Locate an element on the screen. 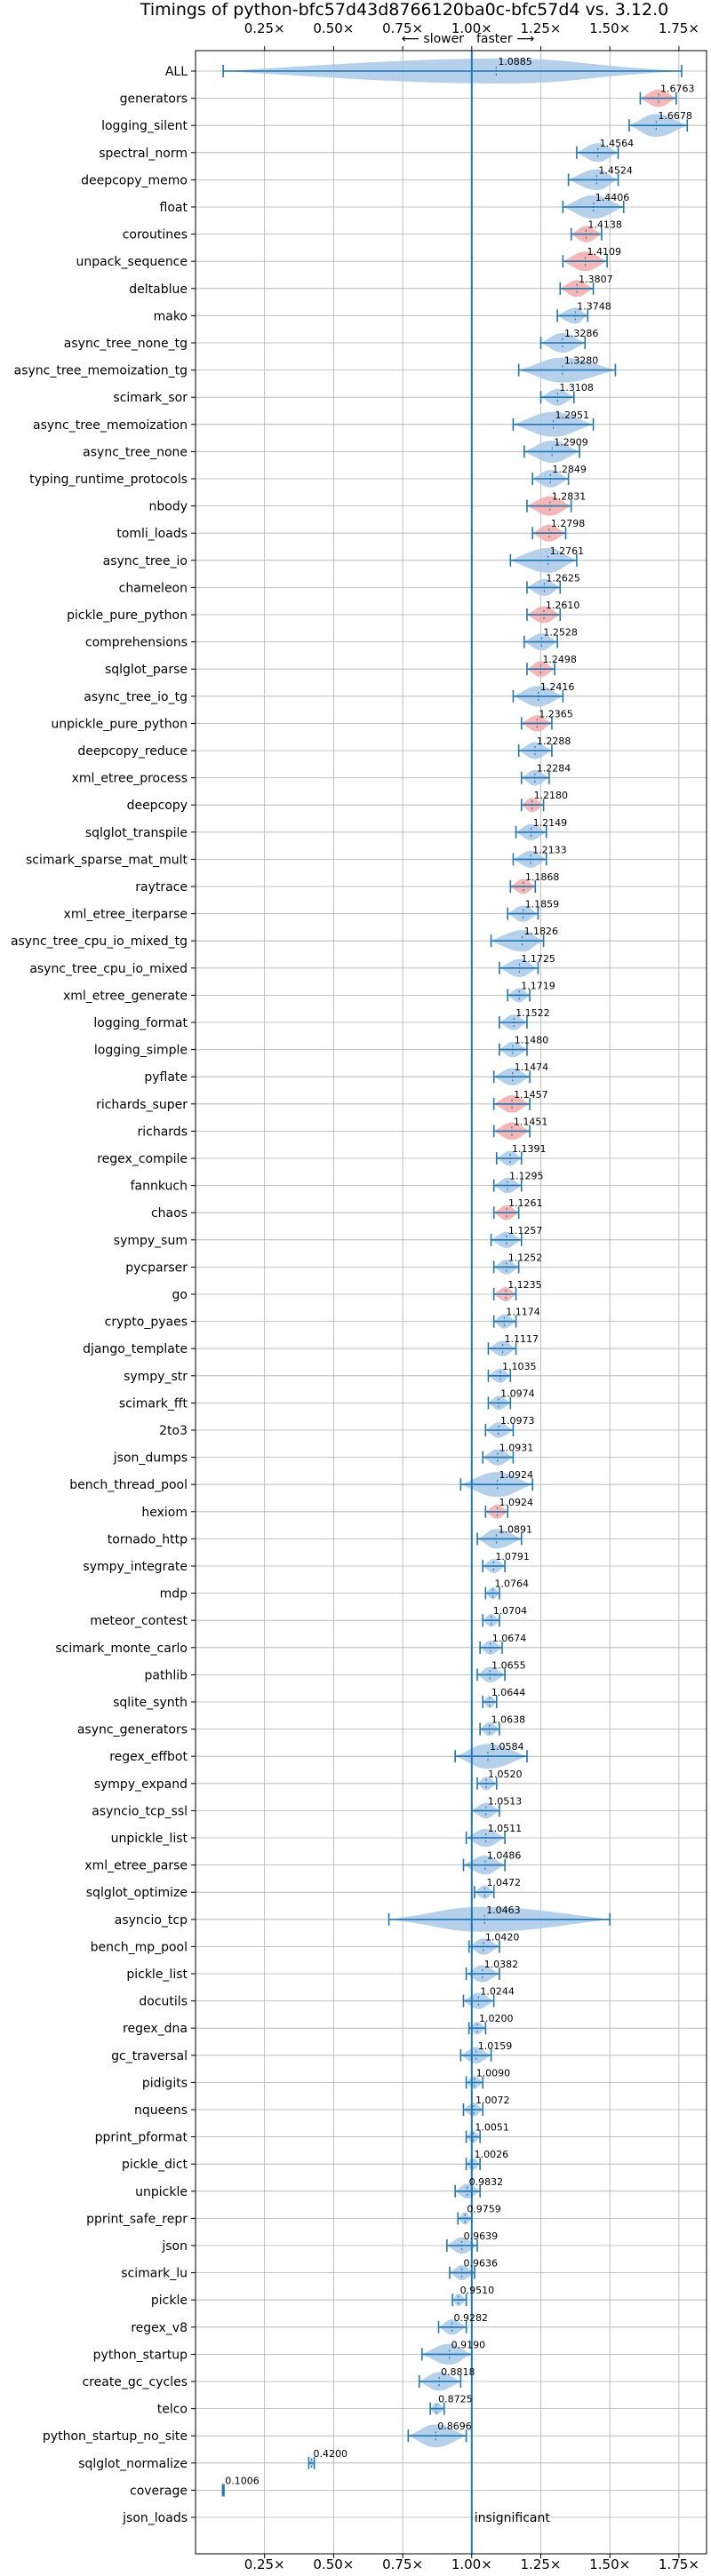  value-label: 1.0638 is located at coordinates (508, 1720).